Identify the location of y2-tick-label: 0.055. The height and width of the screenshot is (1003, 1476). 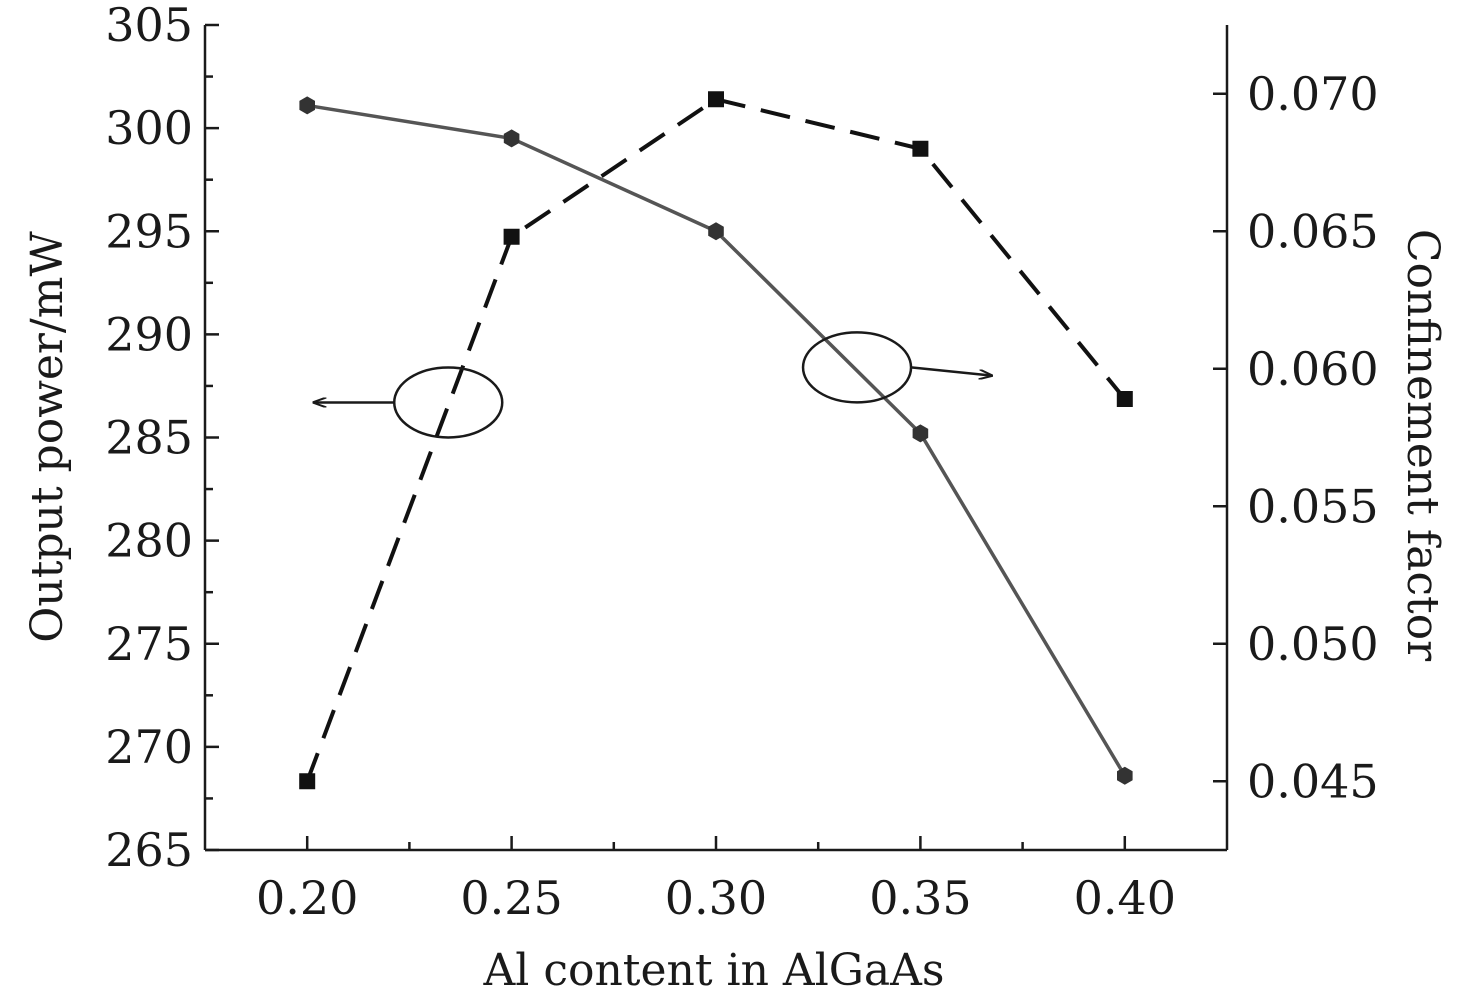
(1313, 506).